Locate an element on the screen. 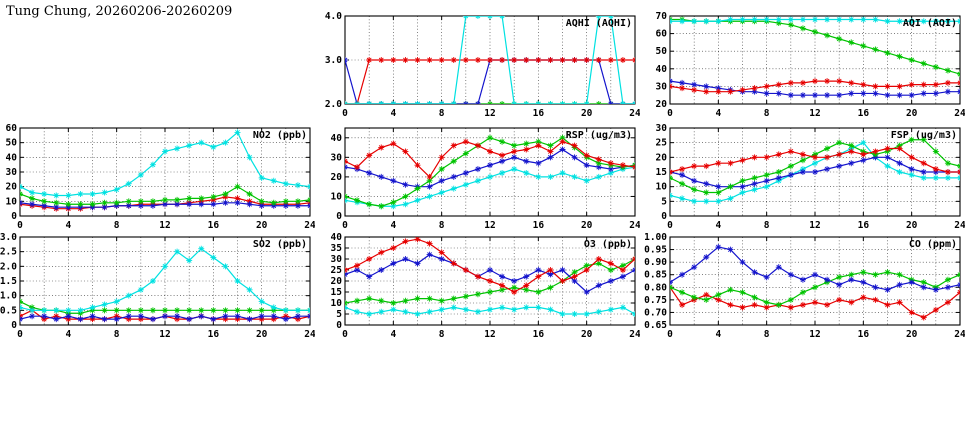  svg-text: 0.85 is located at coordinates (655, 275).